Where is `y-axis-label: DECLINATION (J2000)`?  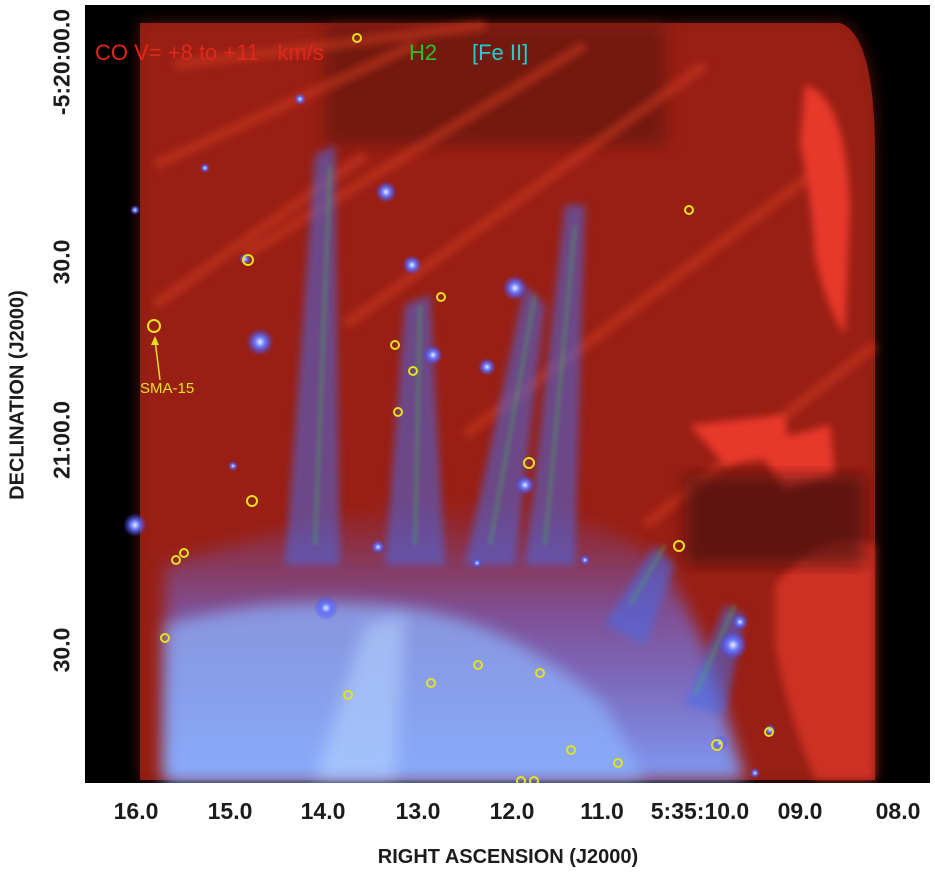 y-axis-label: DECLINATION (J2000) is located at coordinates (17, 395).